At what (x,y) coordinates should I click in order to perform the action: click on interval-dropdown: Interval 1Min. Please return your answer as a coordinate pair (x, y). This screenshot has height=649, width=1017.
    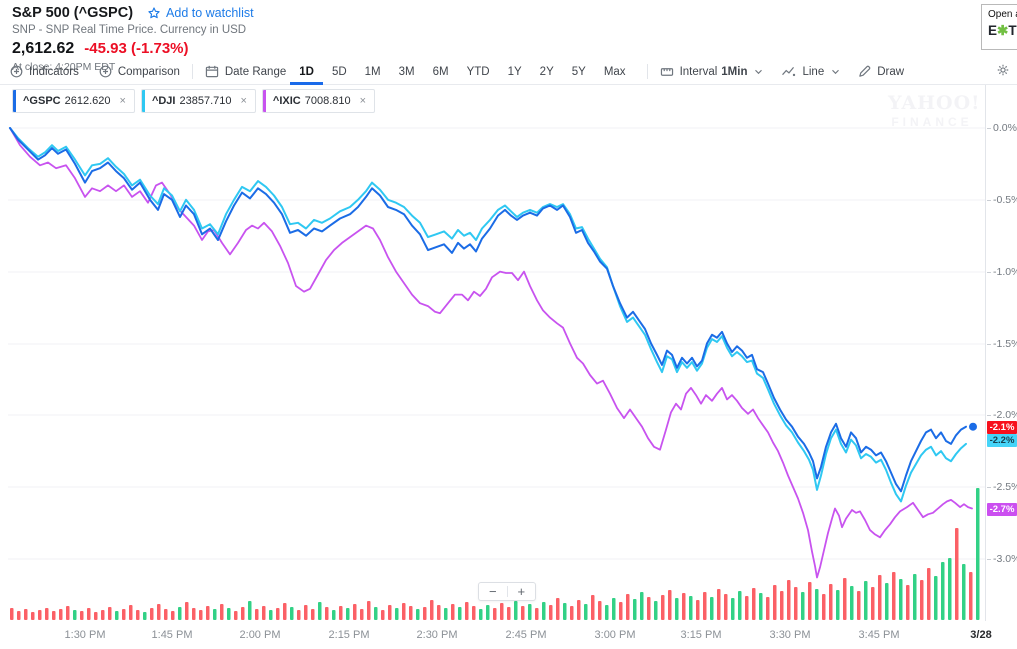
    Looking at the image, I should click on (712, 72).